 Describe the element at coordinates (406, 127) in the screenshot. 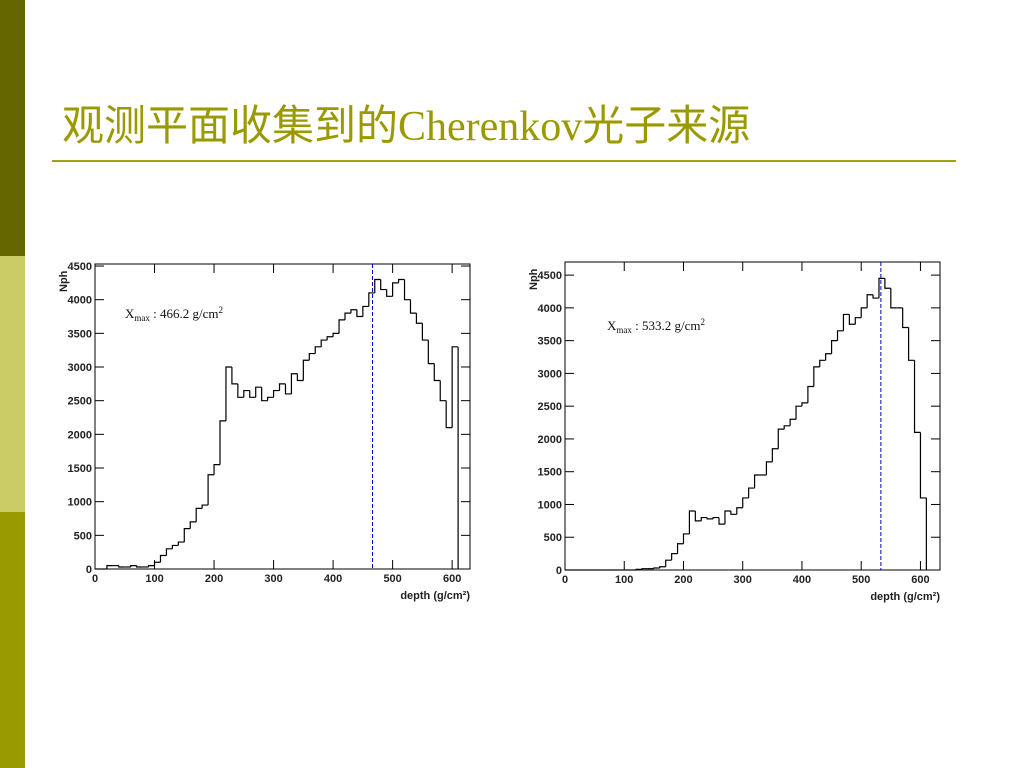

I see `slide-title: 观测平面收集到的Cherenkov光子来源` at that location.